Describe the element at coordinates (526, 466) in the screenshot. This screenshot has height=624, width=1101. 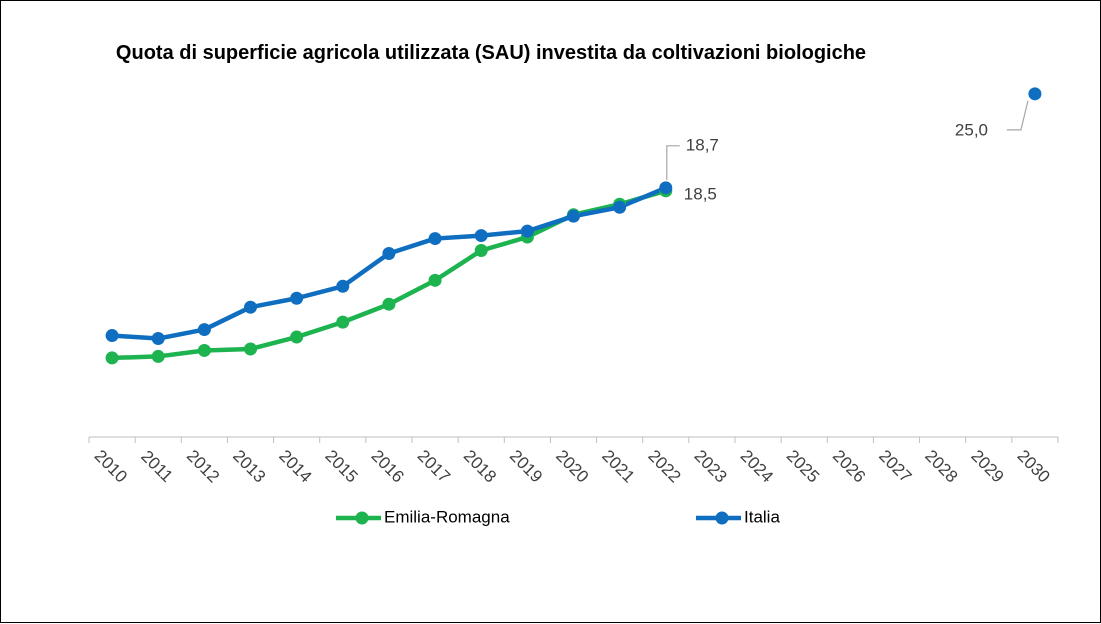
I see `x-tick-label: 2019` at that location.